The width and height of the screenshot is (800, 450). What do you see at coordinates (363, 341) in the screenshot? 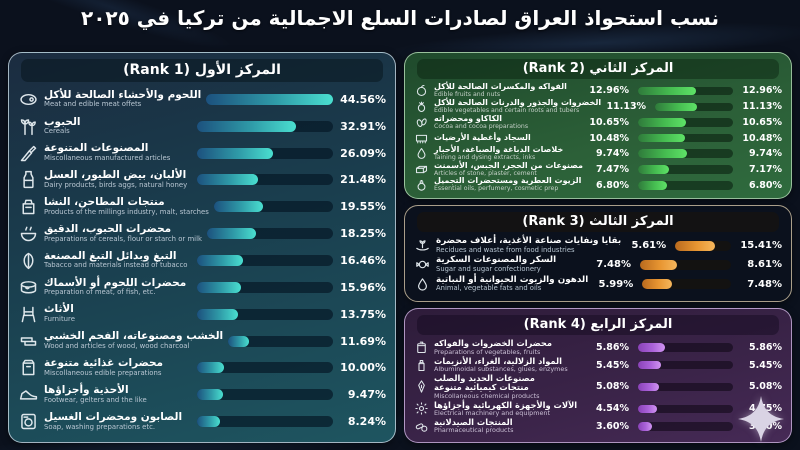
I see `item-value: 11.69%` at bounding box center [363, 341].